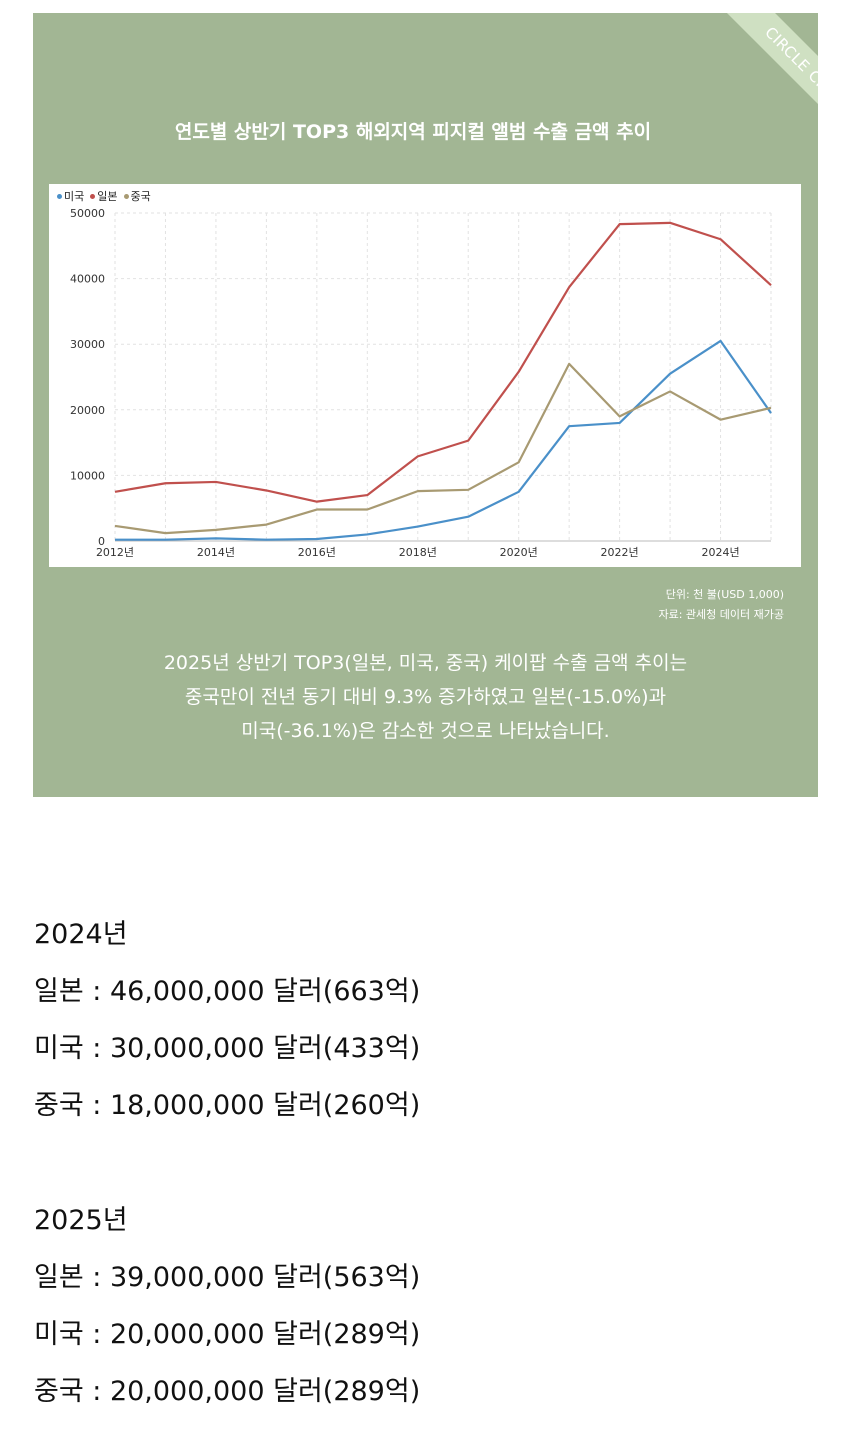 This screenshot has width=850, height=1434. I want to click on legend-label: 미국, so click(74, 196).